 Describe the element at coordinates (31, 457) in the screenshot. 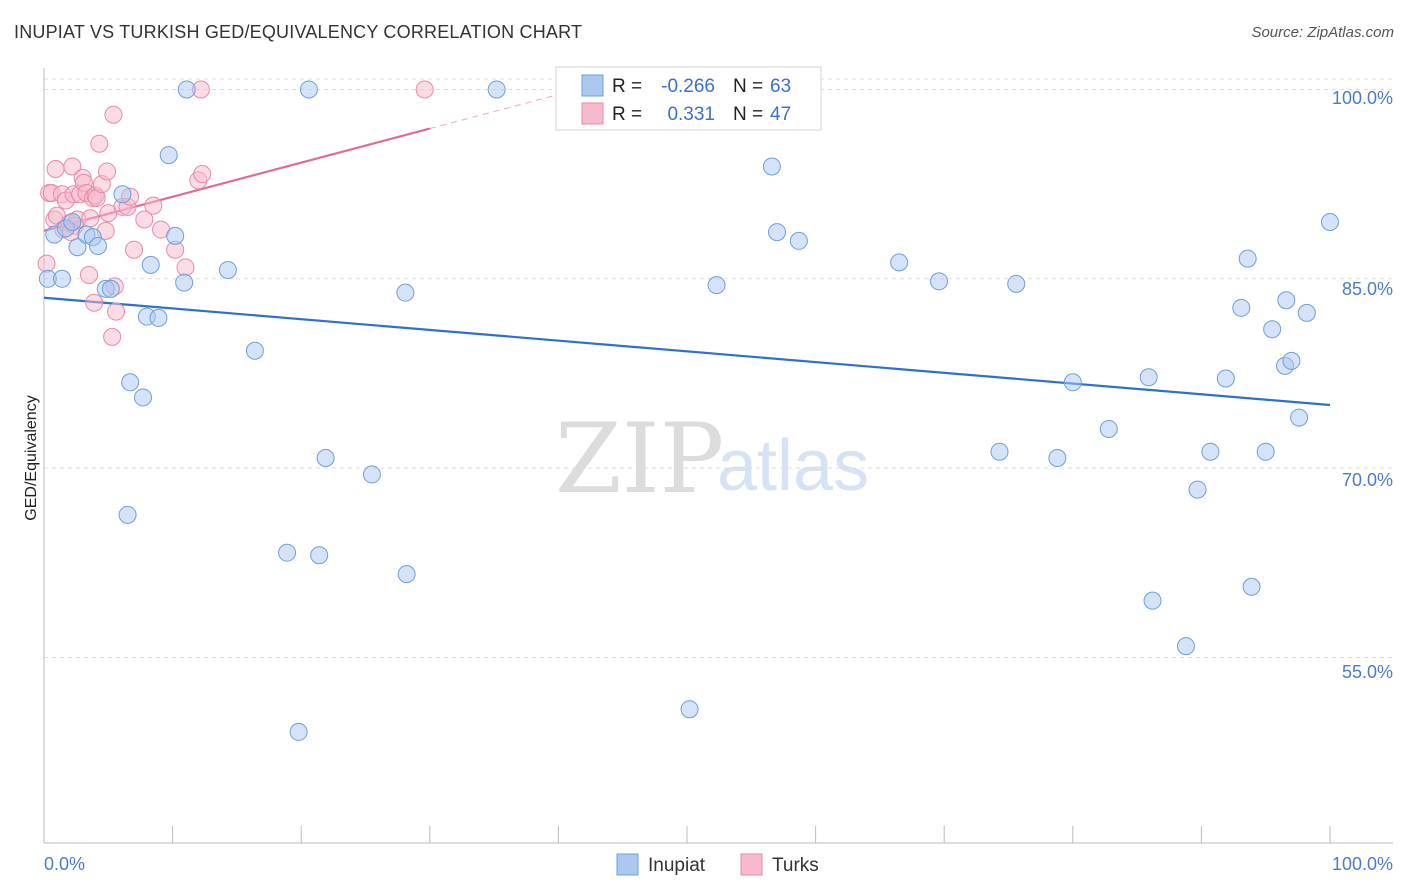

I see `y-axis-title: GED/Equivalency` at that location.